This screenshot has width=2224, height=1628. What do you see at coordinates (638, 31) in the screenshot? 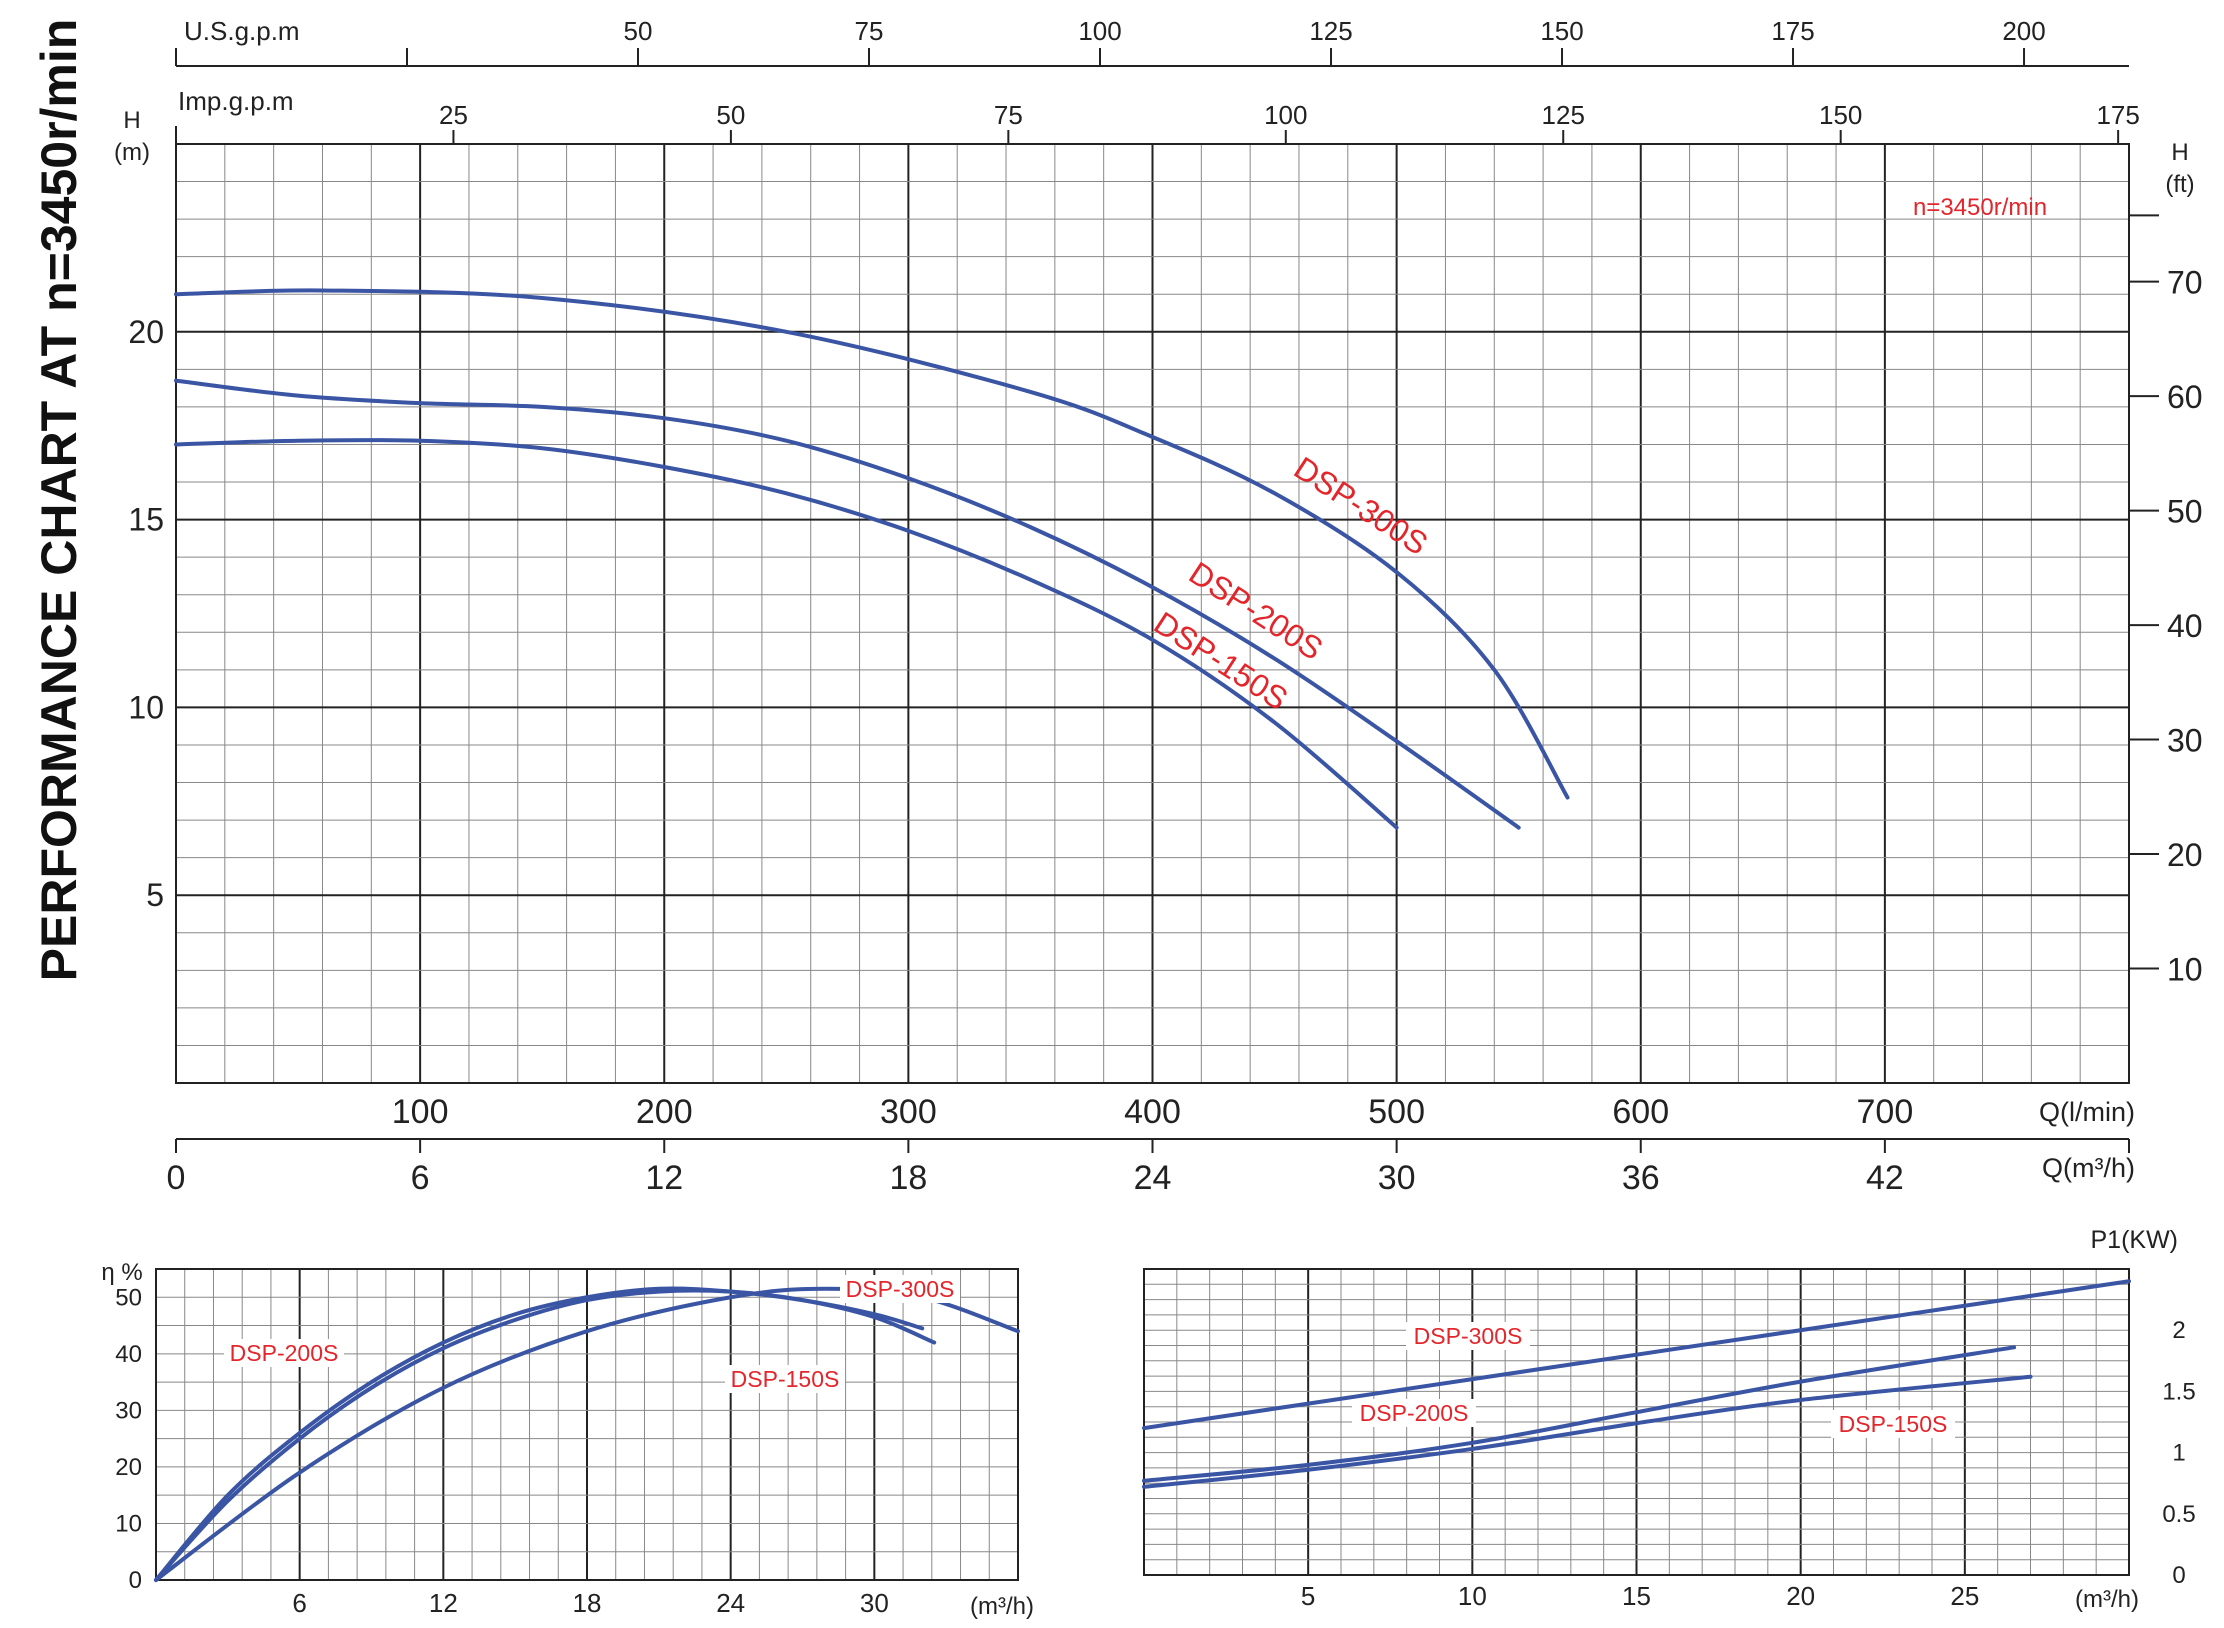
I see `us-gpm-tick-label: 50` at bounding box center [638, 31].